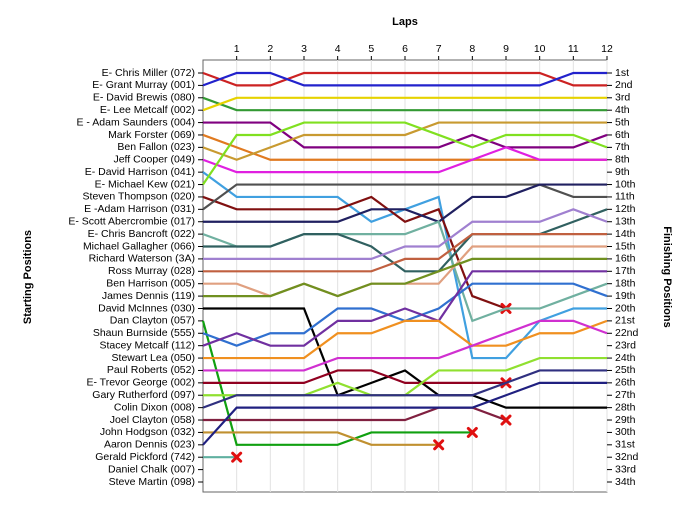 The width and height of the screenshot is (700, 510). Describe the element at coordinates (147, 432) in the screenshot. I see `driver-label: John Hodgson (032)` at that location.